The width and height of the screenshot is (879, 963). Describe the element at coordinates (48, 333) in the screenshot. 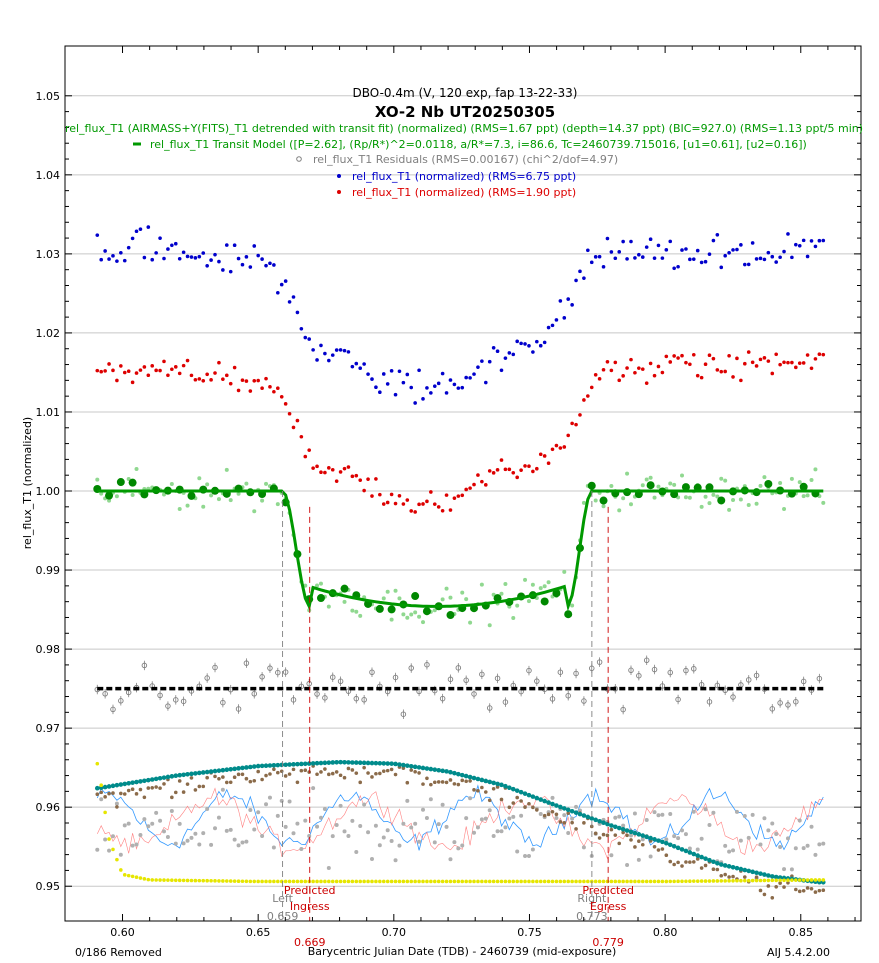

I see `y-tick-label: 1.02` at that location.